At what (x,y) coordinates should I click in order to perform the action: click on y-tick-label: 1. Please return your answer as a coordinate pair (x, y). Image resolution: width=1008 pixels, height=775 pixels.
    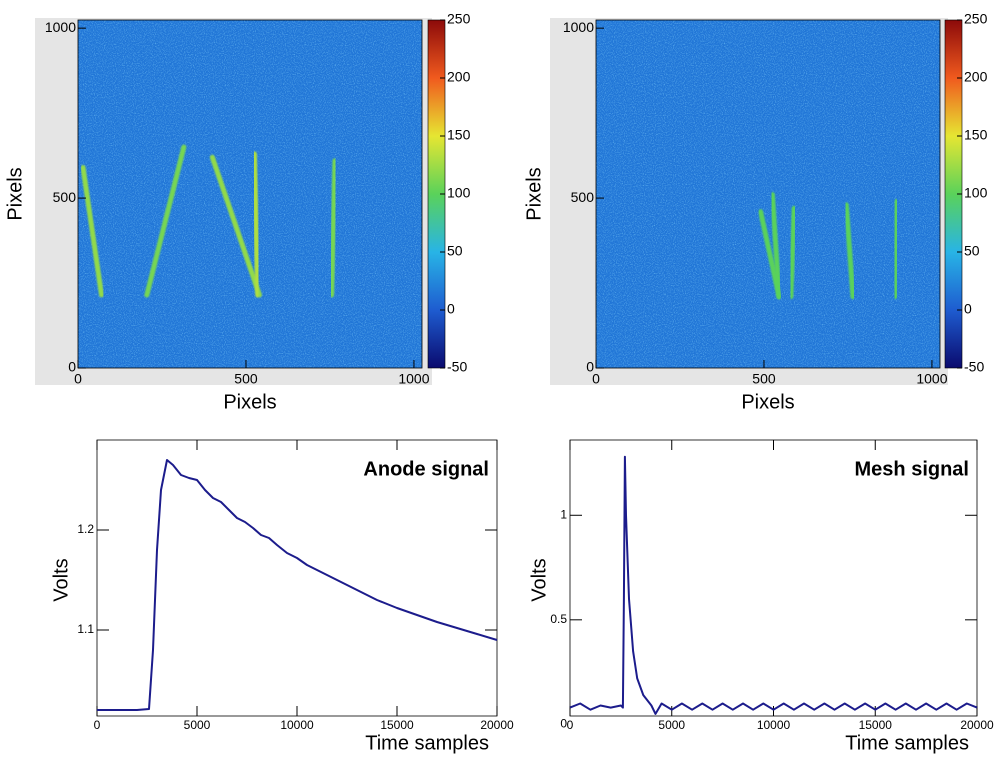
    Looking at the image, I should click on (563, 514).